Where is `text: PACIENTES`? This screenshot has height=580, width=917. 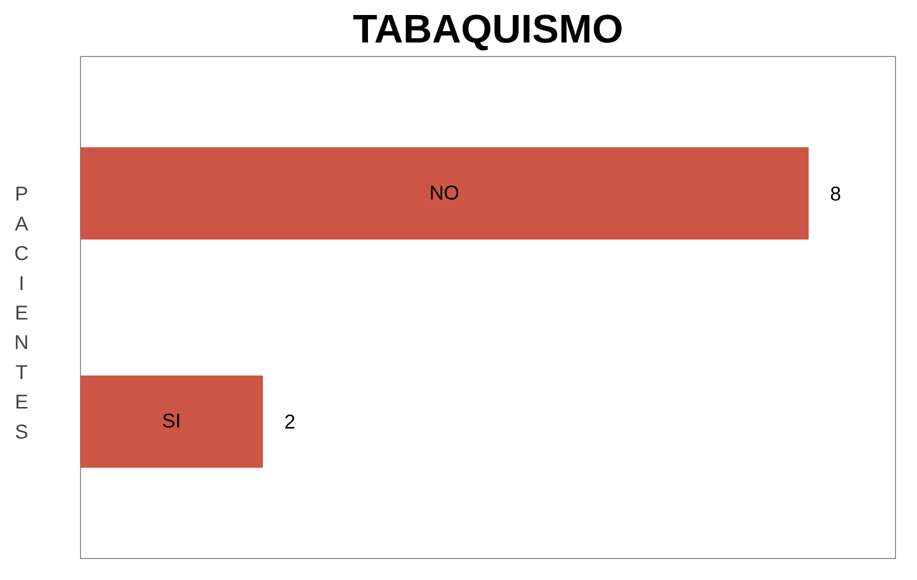
text: PACIENTES is located at coordinates (21, 314).